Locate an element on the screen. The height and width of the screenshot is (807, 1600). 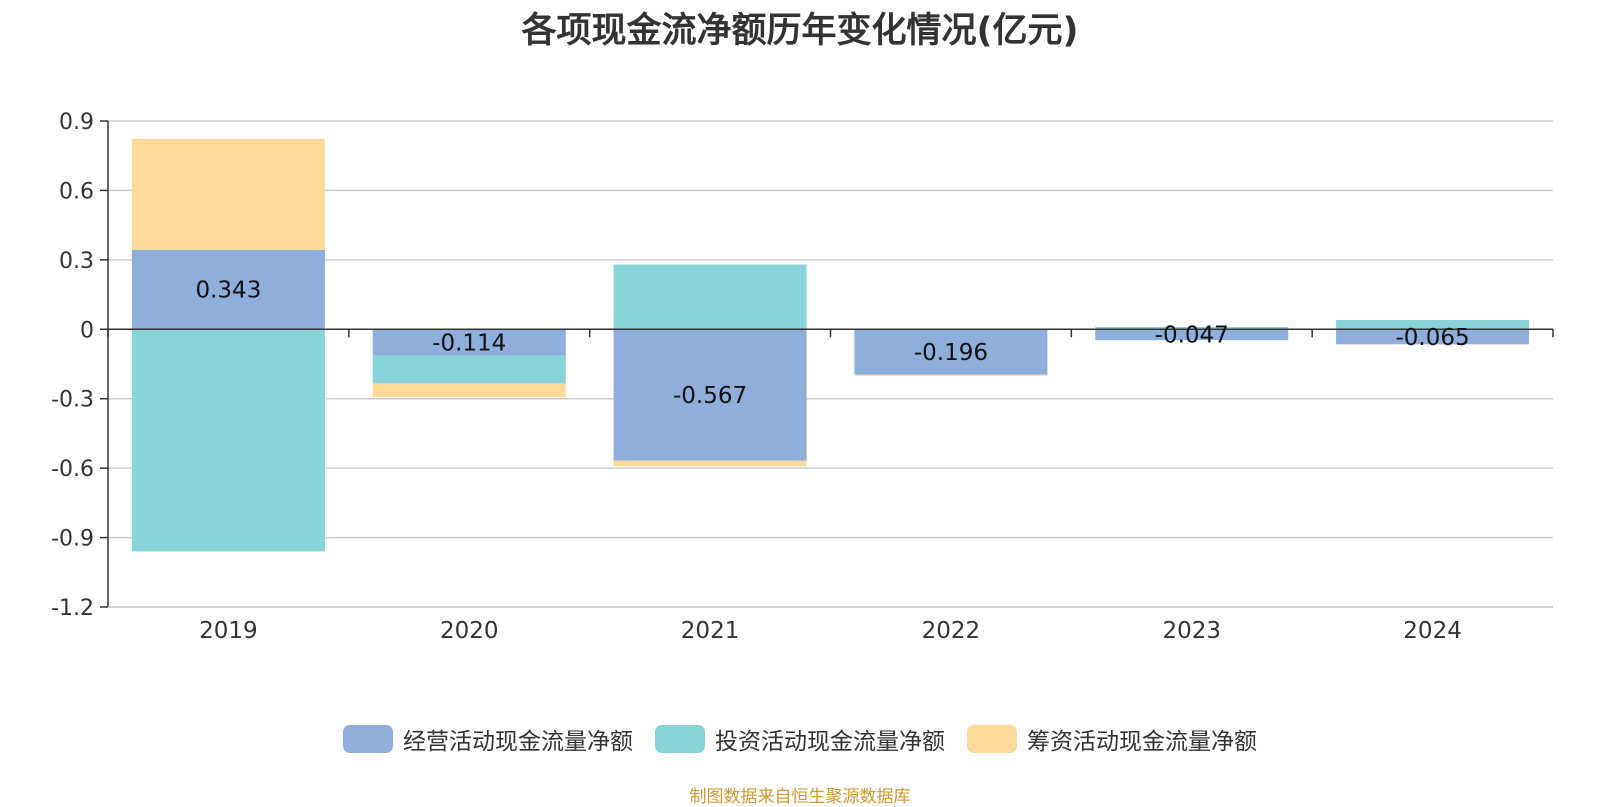
legend-item-operating: 经营活动现金流量净额 is located at coordinates (488, 739).